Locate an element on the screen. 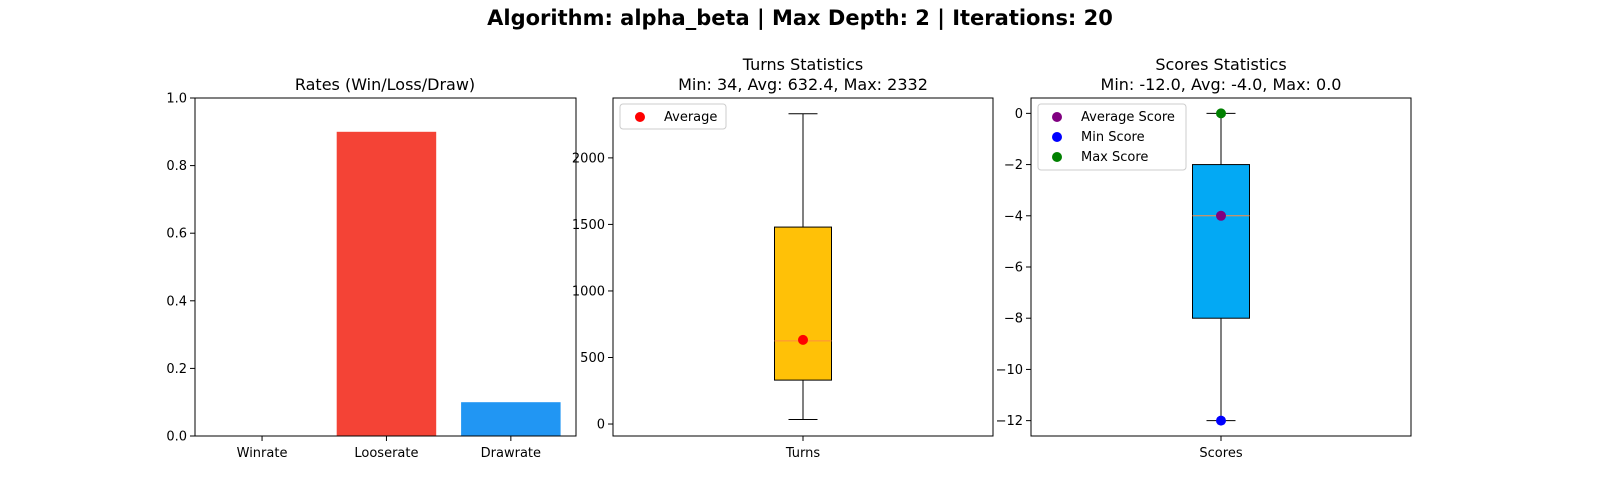  scores-boxplot is located at coordinates (1221, 267).